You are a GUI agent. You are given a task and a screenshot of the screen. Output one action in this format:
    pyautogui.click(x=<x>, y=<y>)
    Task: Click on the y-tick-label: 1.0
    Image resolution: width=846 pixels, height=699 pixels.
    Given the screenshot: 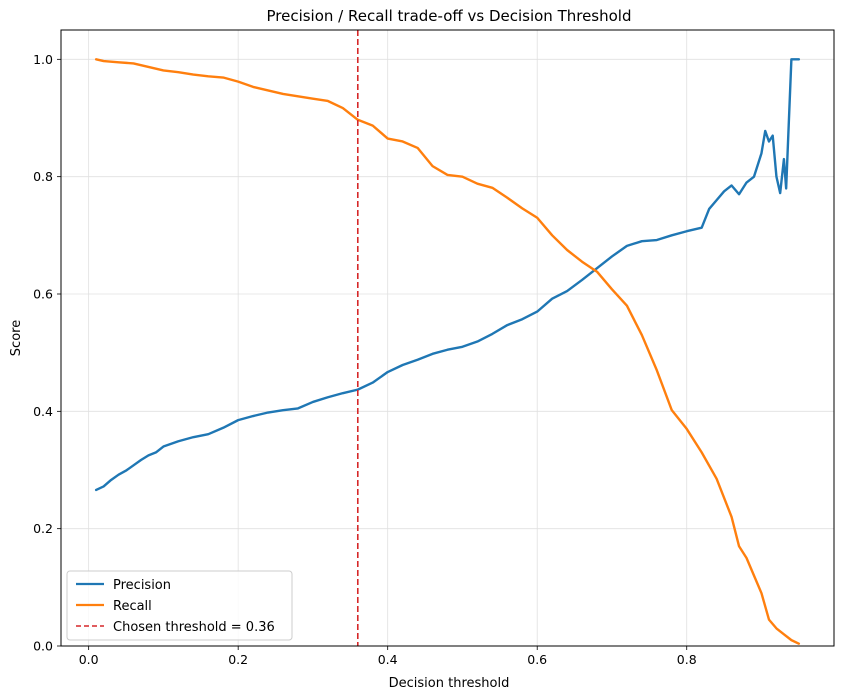 What is the action you would take?
    pyautogui.click(x=43, y=59)
    